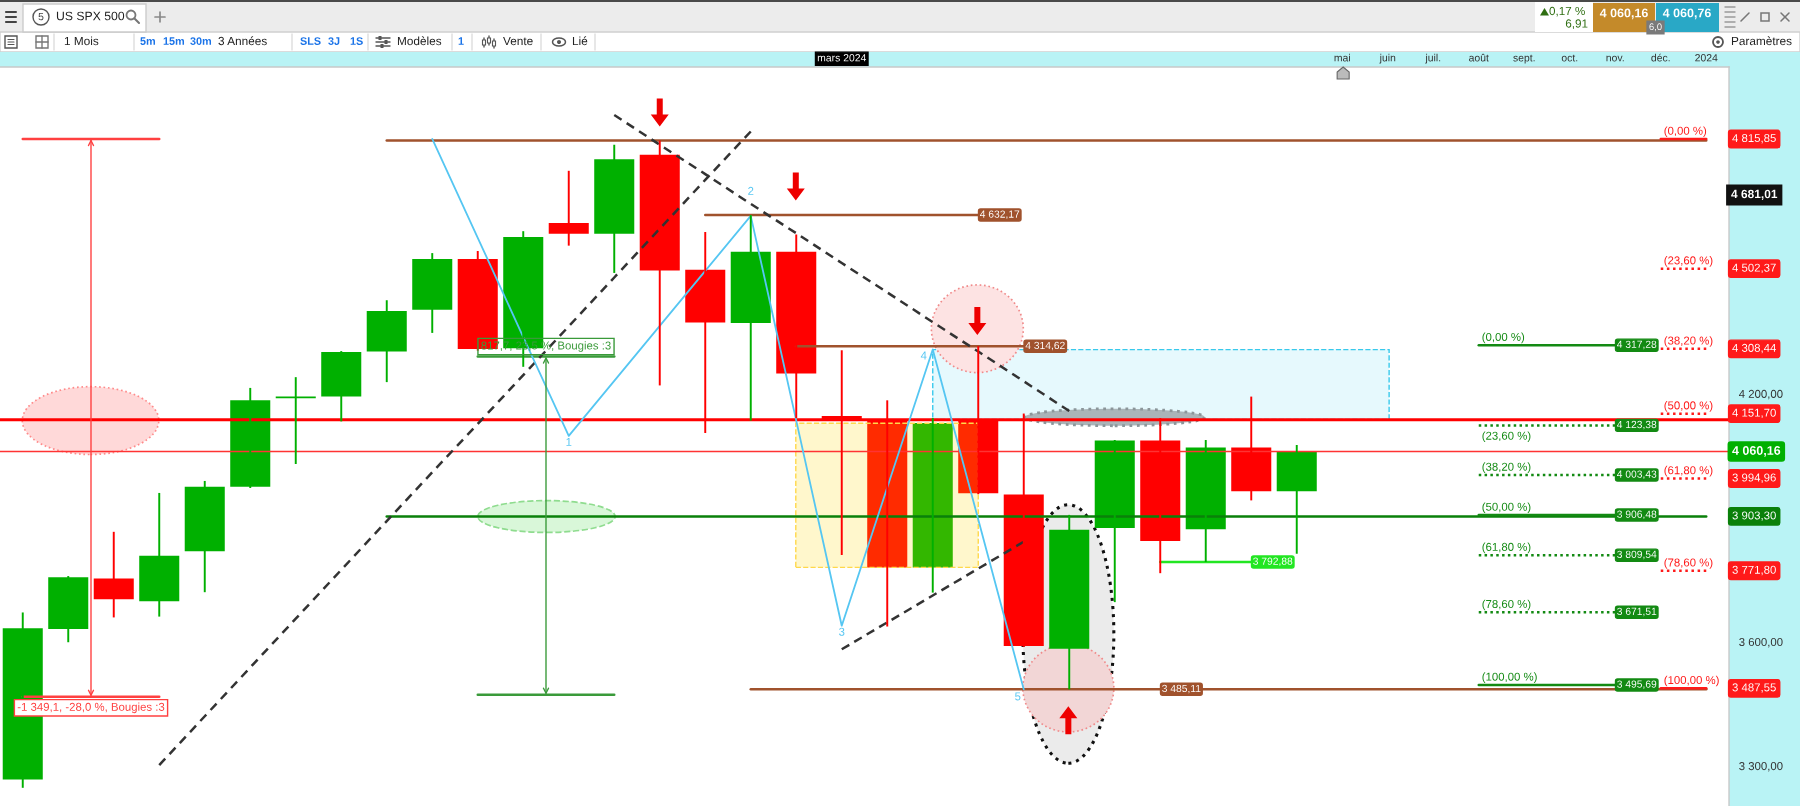 The width and height of the screenshot is (1800, 806). Describe the element at coordinates (81, 41) in the screenshot. I see `text: 1 Mois` at that location.